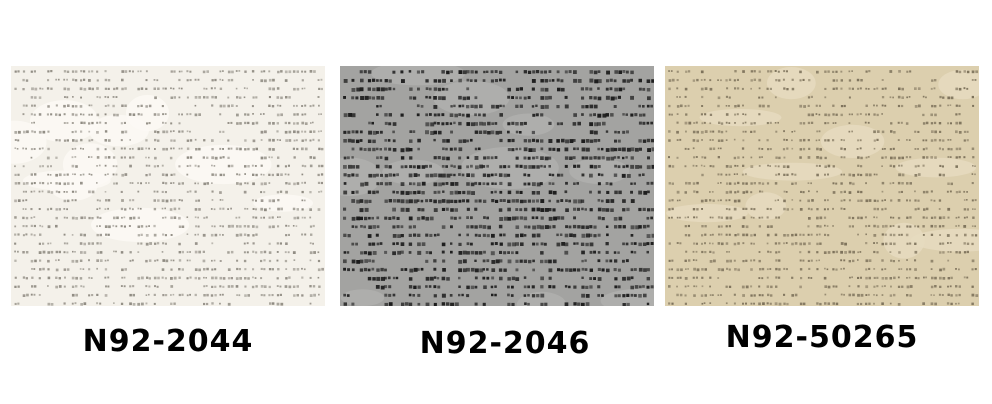 This screenshot has height=404, width=992. I want to click on swatch-code-label: N92-2044, so click(168, 341).